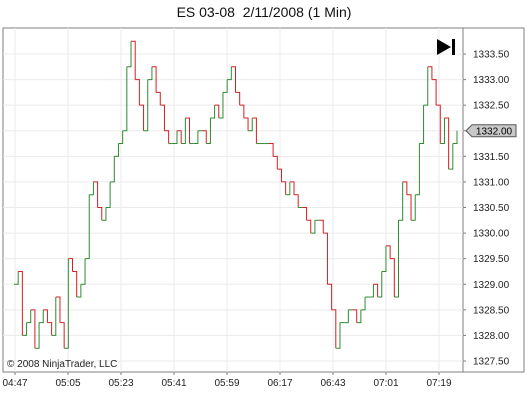 Image resolution: width=528 pixels, height=415 pixels. I want to click on y-tick-label: 1330.00, so click(491, 234).